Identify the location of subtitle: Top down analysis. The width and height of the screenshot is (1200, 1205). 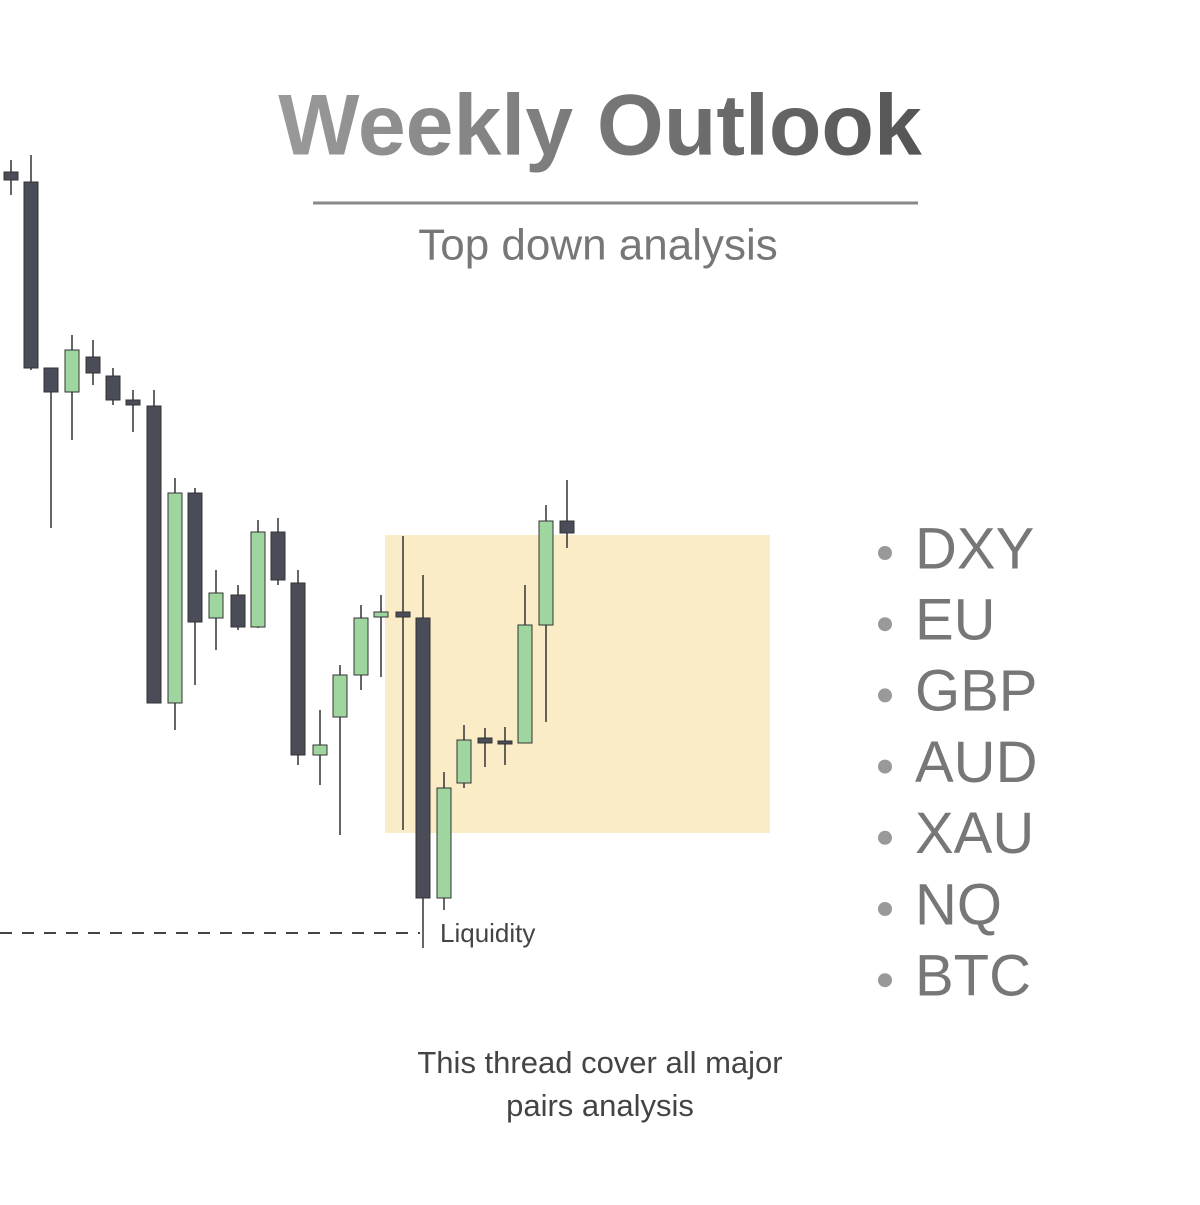
(598, 245).